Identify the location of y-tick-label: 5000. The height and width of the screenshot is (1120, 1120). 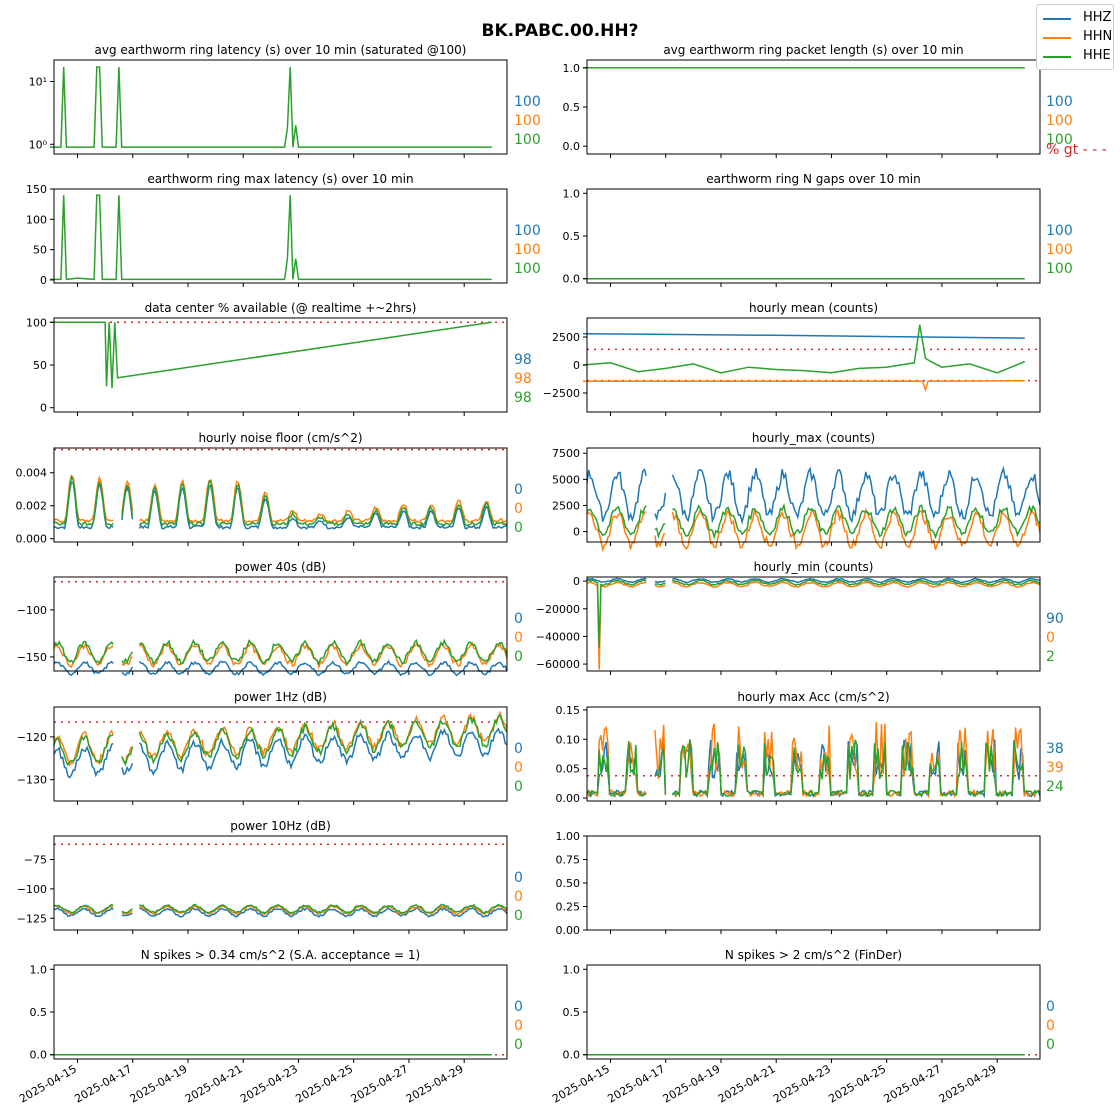
(566, 479).